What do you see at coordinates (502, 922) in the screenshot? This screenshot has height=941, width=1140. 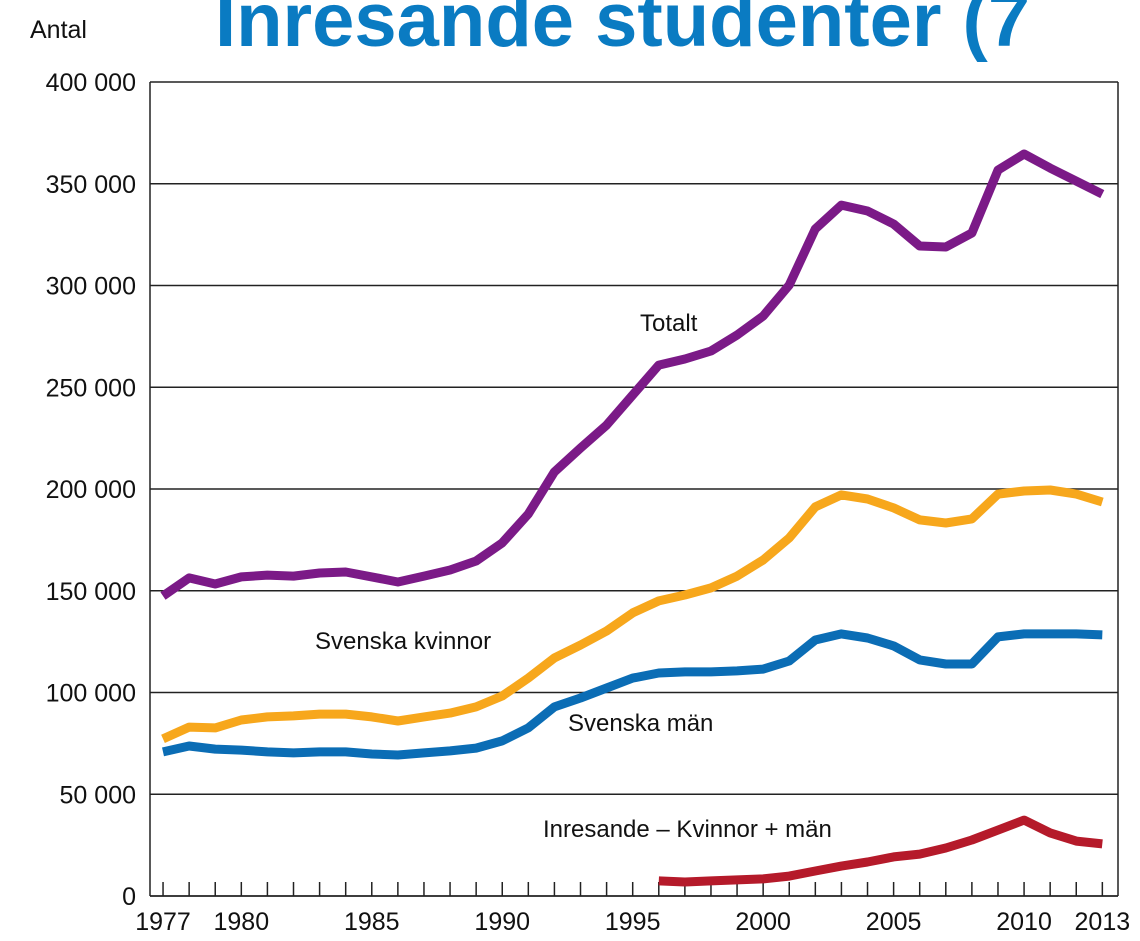 I see `x-tick-label: 1990` at bounding box center [502, 922].